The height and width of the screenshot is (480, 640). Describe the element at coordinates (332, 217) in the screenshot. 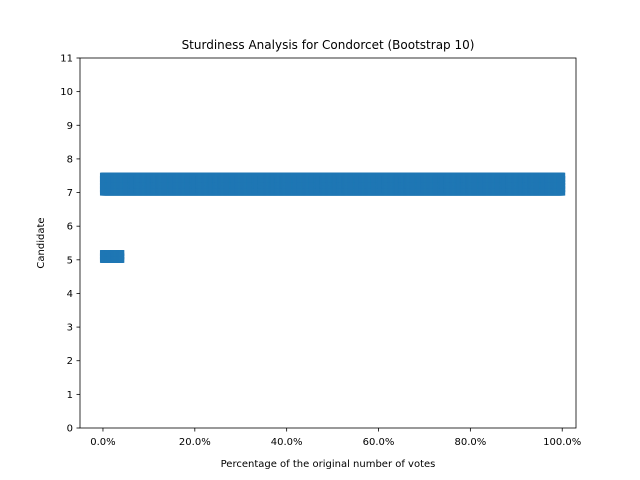

I see `plot-marks` at that location.